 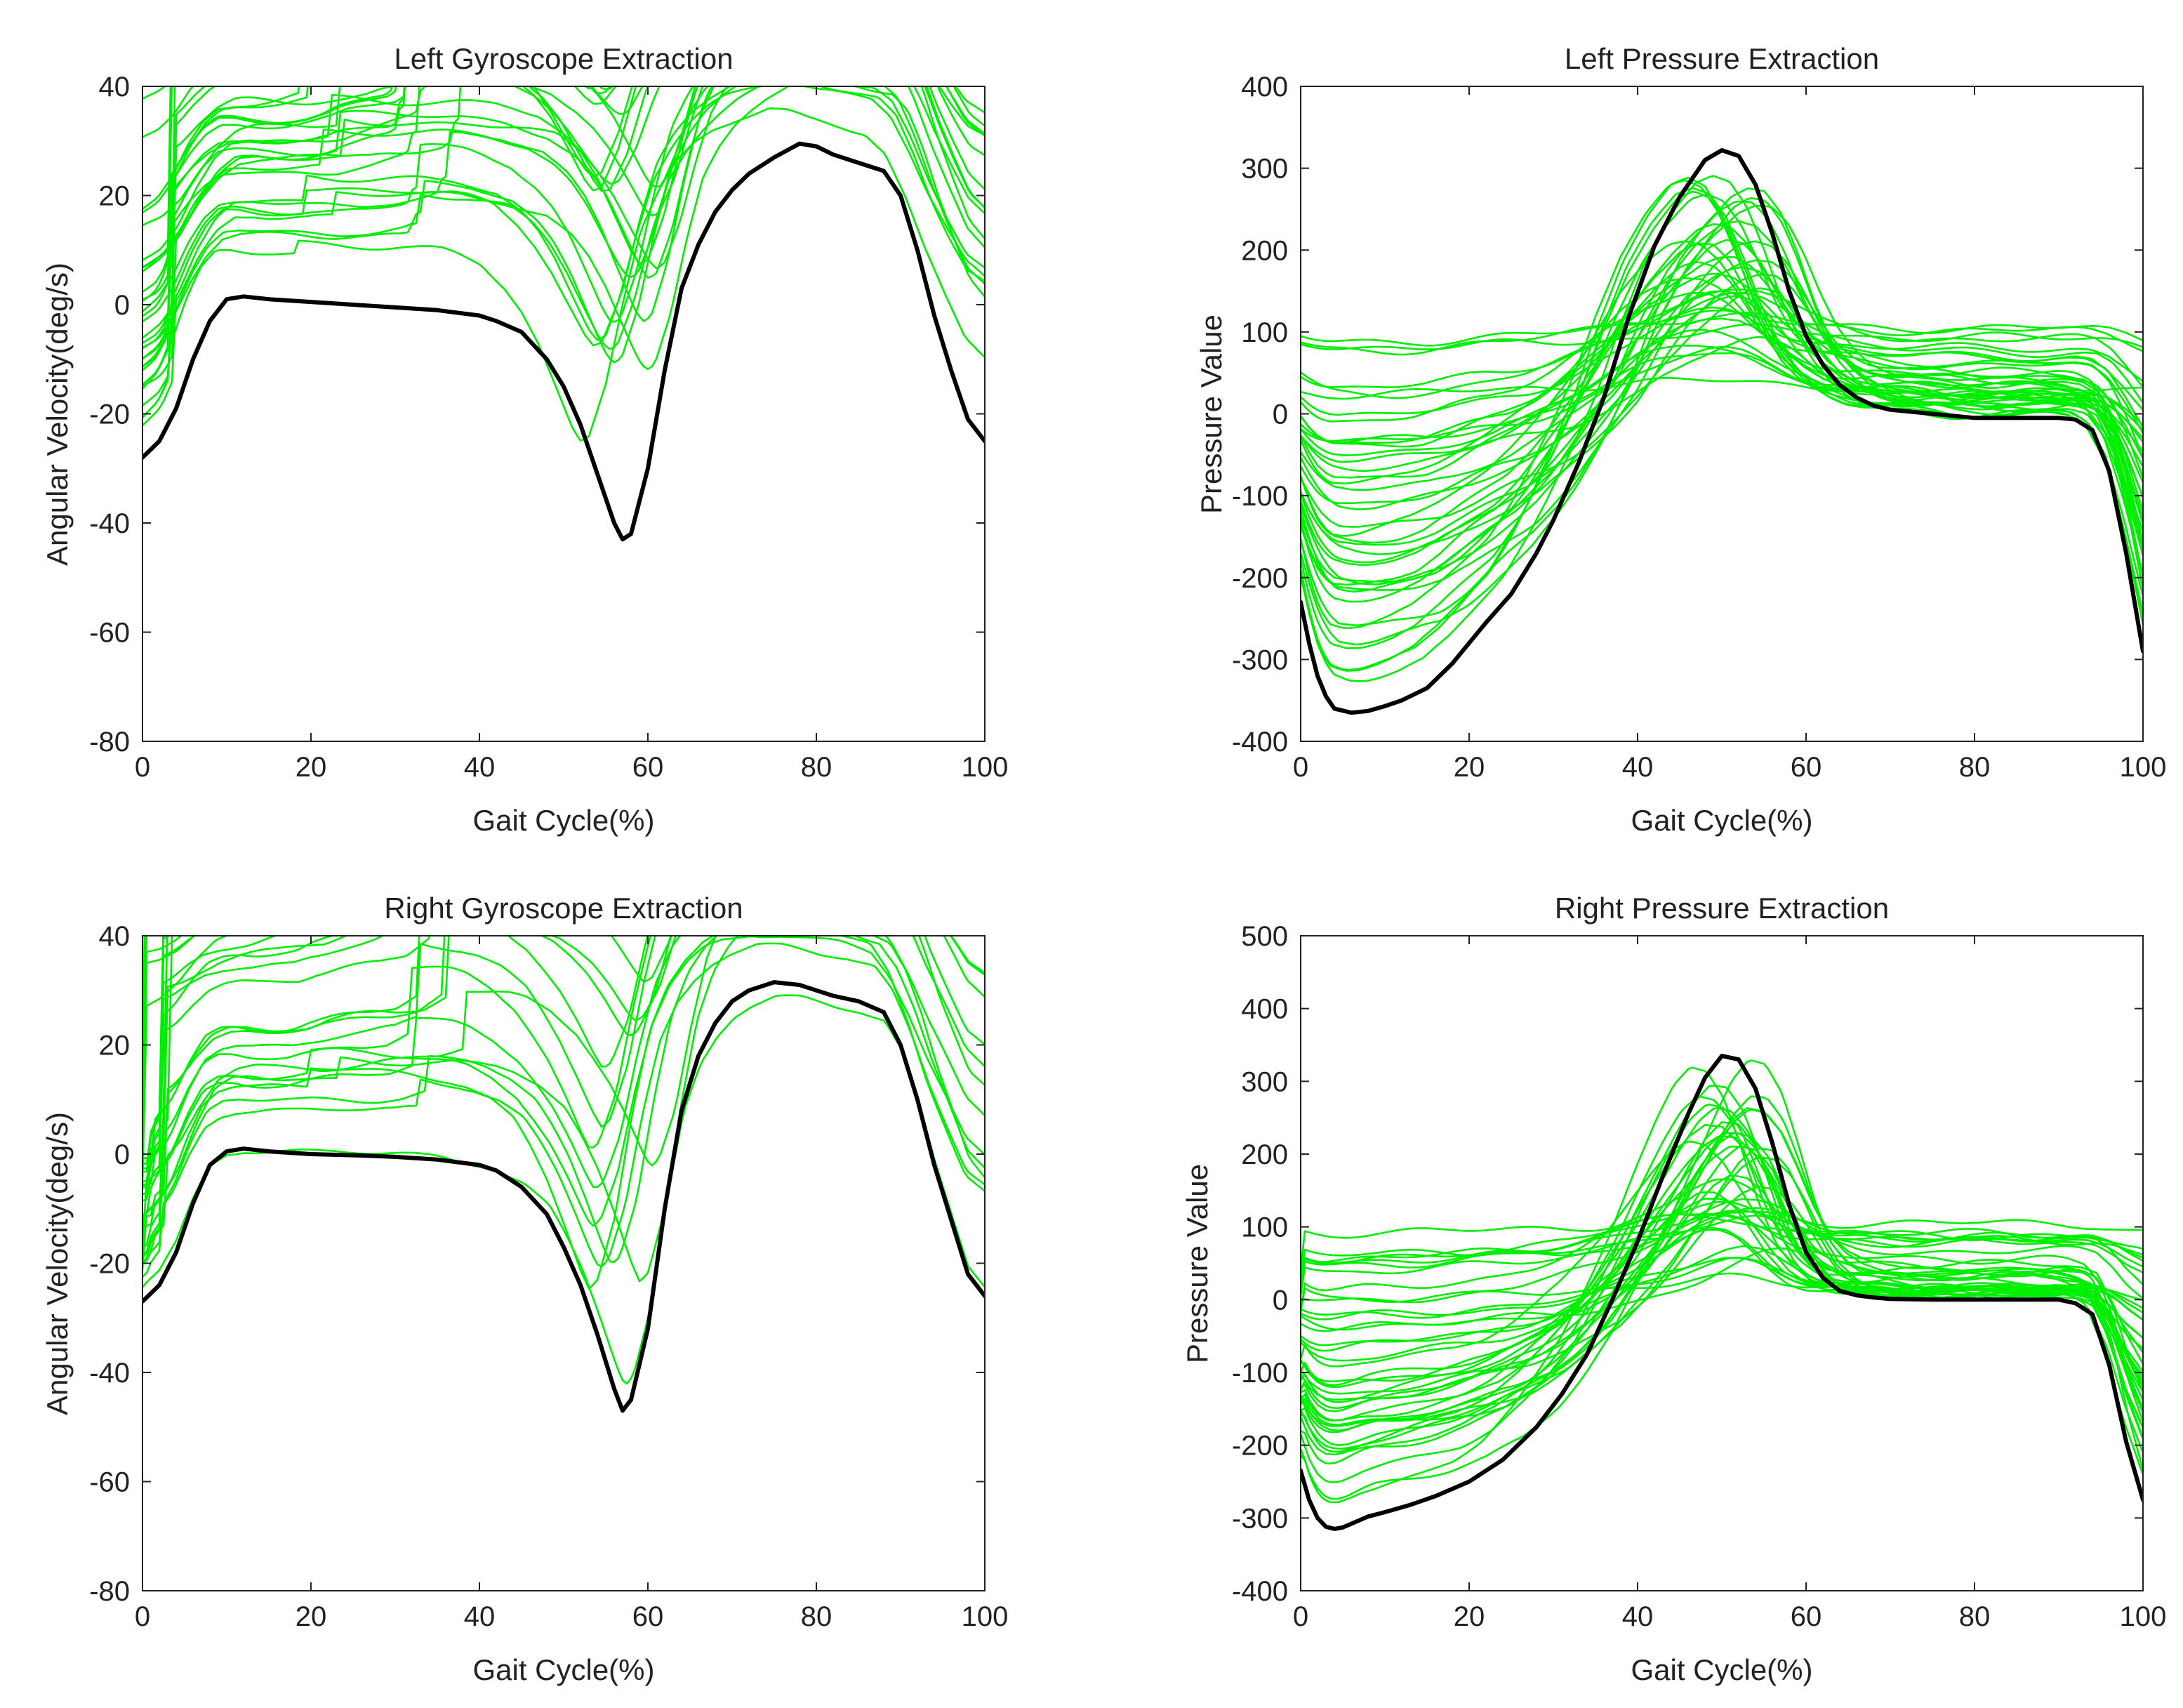 I want to click on y-tick-label: 300, so click(x=1265, y=170).